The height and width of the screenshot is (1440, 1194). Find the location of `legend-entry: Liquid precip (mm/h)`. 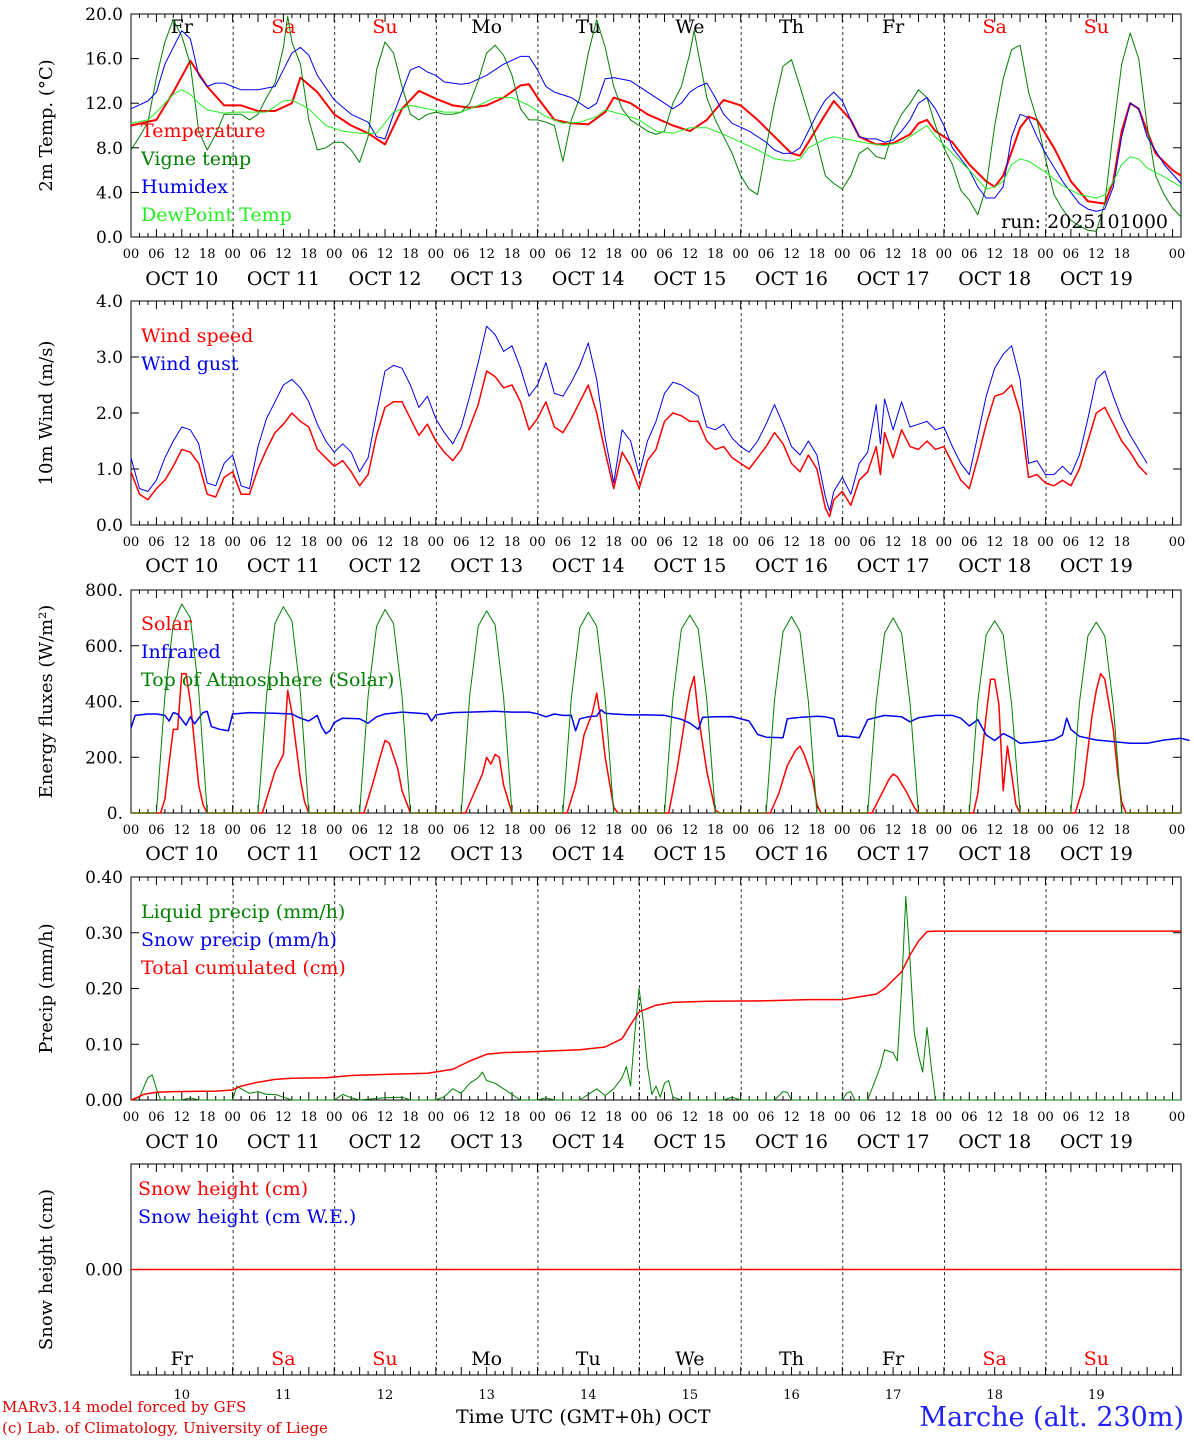

legend-entry: Liquid precip (mm/h) is located at coordinates (243, 912).